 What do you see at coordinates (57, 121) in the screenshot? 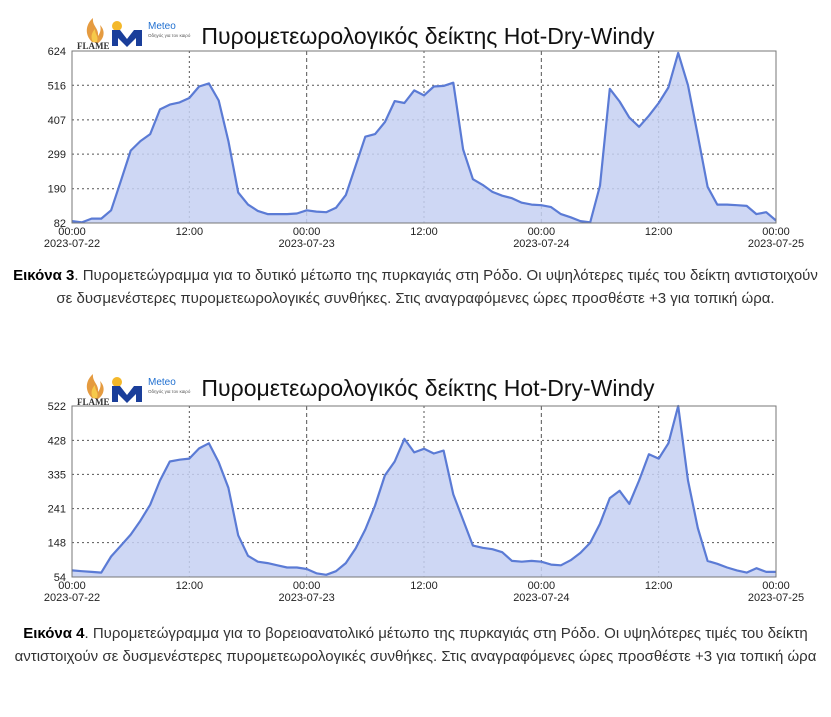
I see `y-tick-label: 407` at bounding box center [57, 121].